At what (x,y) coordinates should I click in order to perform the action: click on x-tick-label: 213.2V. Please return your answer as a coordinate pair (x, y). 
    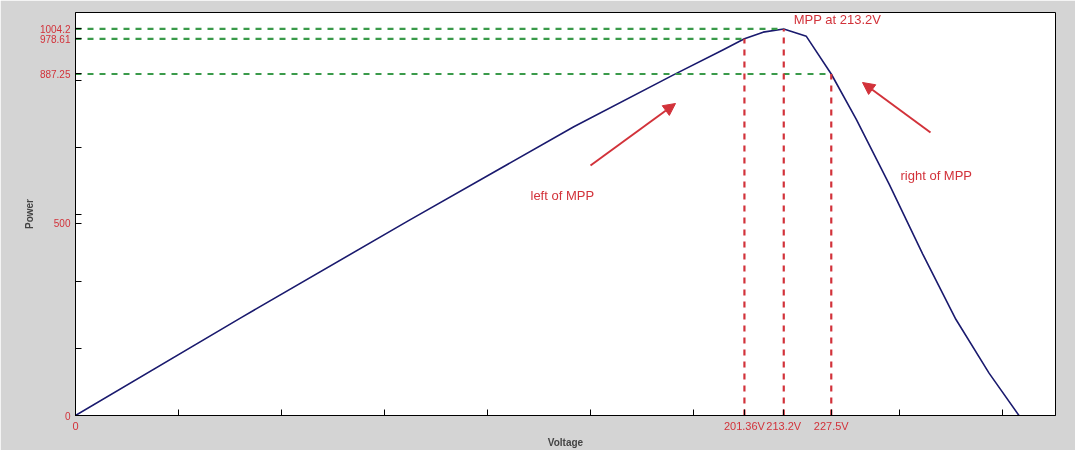
    Looking at the image, I should click on (784, 425).